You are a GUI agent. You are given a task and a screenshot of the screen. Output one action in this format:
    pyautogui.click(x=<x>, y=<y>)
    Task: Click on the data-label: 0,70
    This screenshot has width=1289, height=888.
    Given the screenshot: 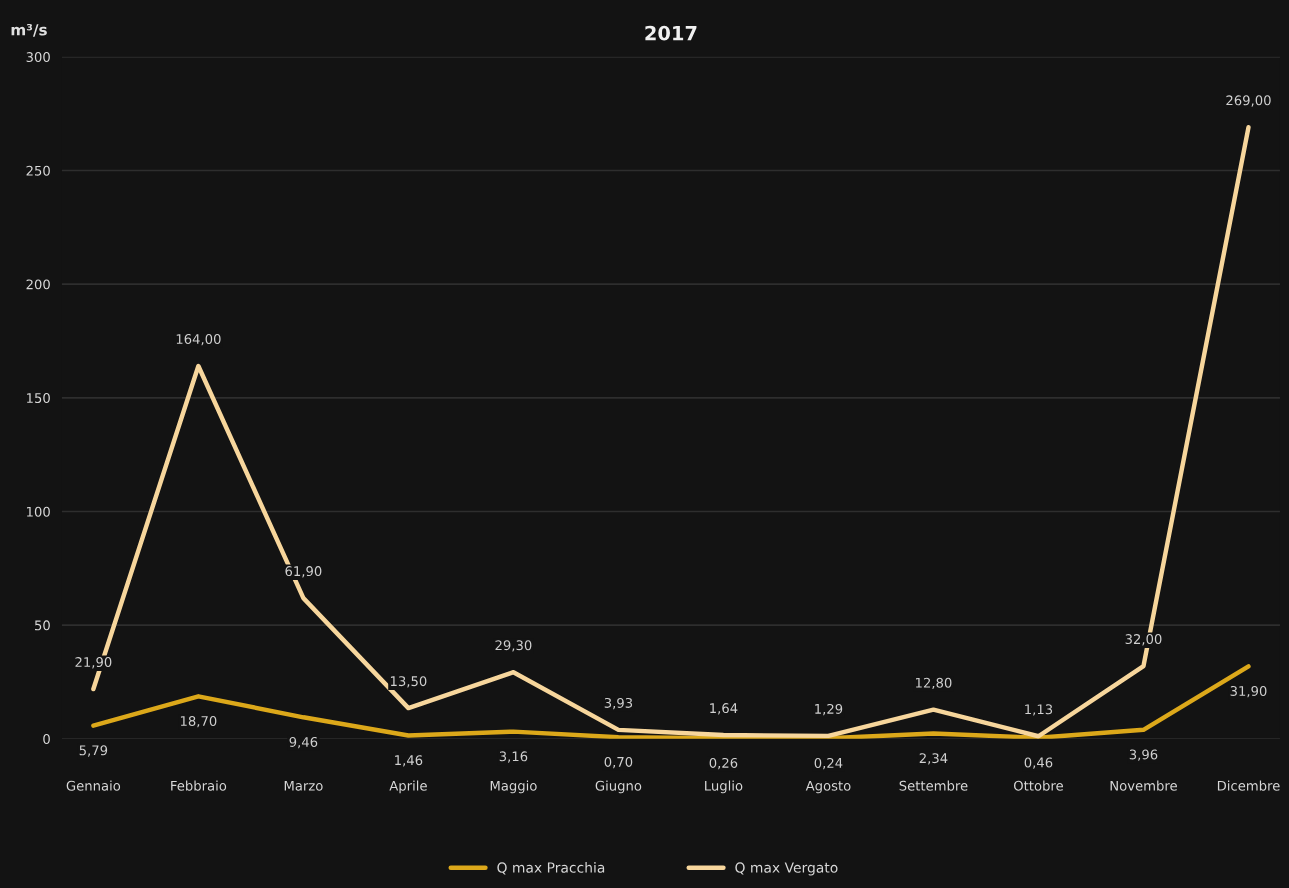 What is the action you would take?
    pyautogui.click(x=618, y=762)
    